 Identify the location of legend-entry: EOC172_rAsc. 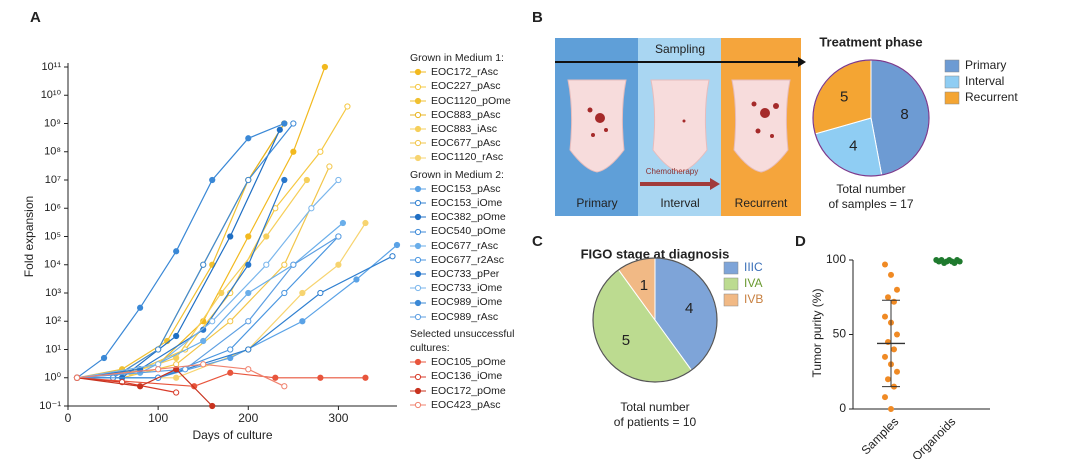
(469, 72).